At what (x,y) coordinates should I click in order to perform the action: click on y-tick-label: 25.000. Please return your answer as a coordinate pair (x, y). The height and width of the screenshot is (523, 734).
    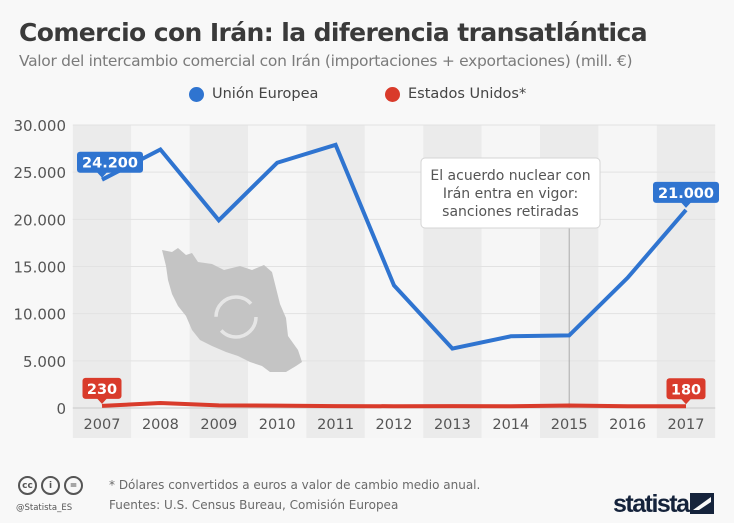
    Looking at the image, I should click on (40, 173).